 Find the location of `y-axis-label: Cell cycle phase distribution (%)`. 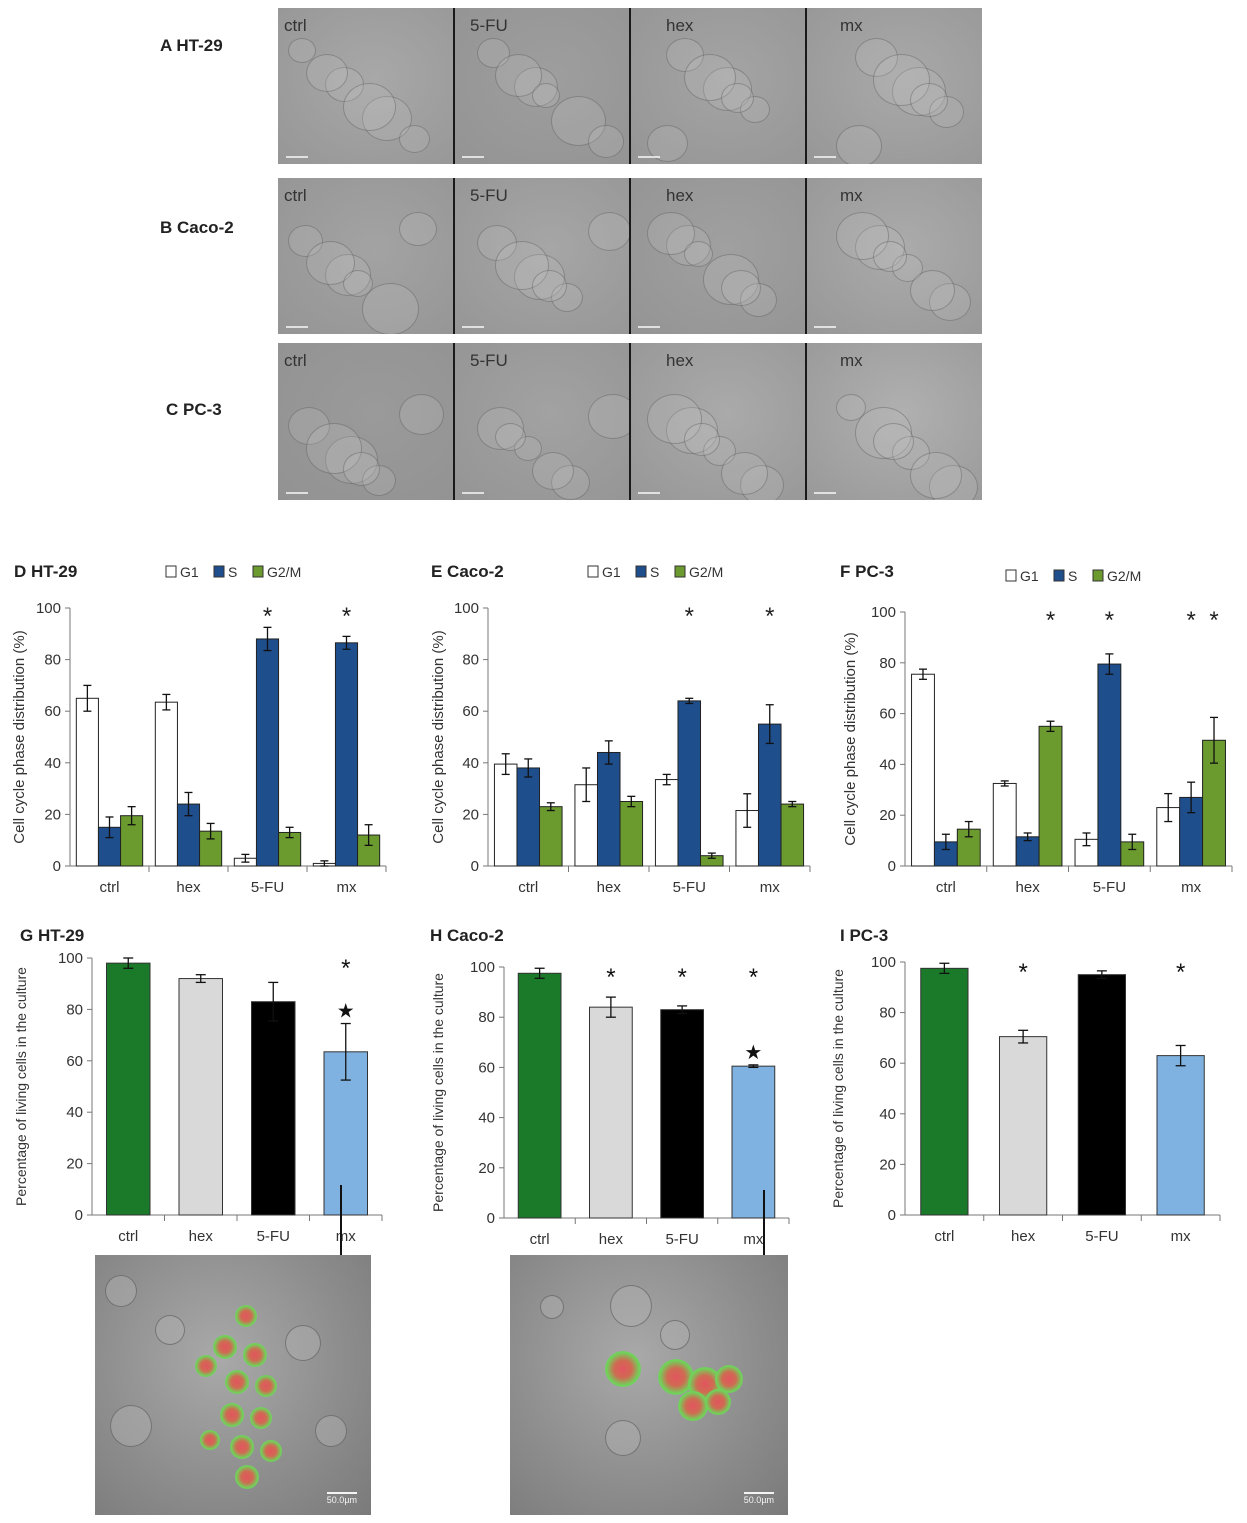

y-axis-label: Cell cycle phase distribution (%) is located at coordinates (438, 736).